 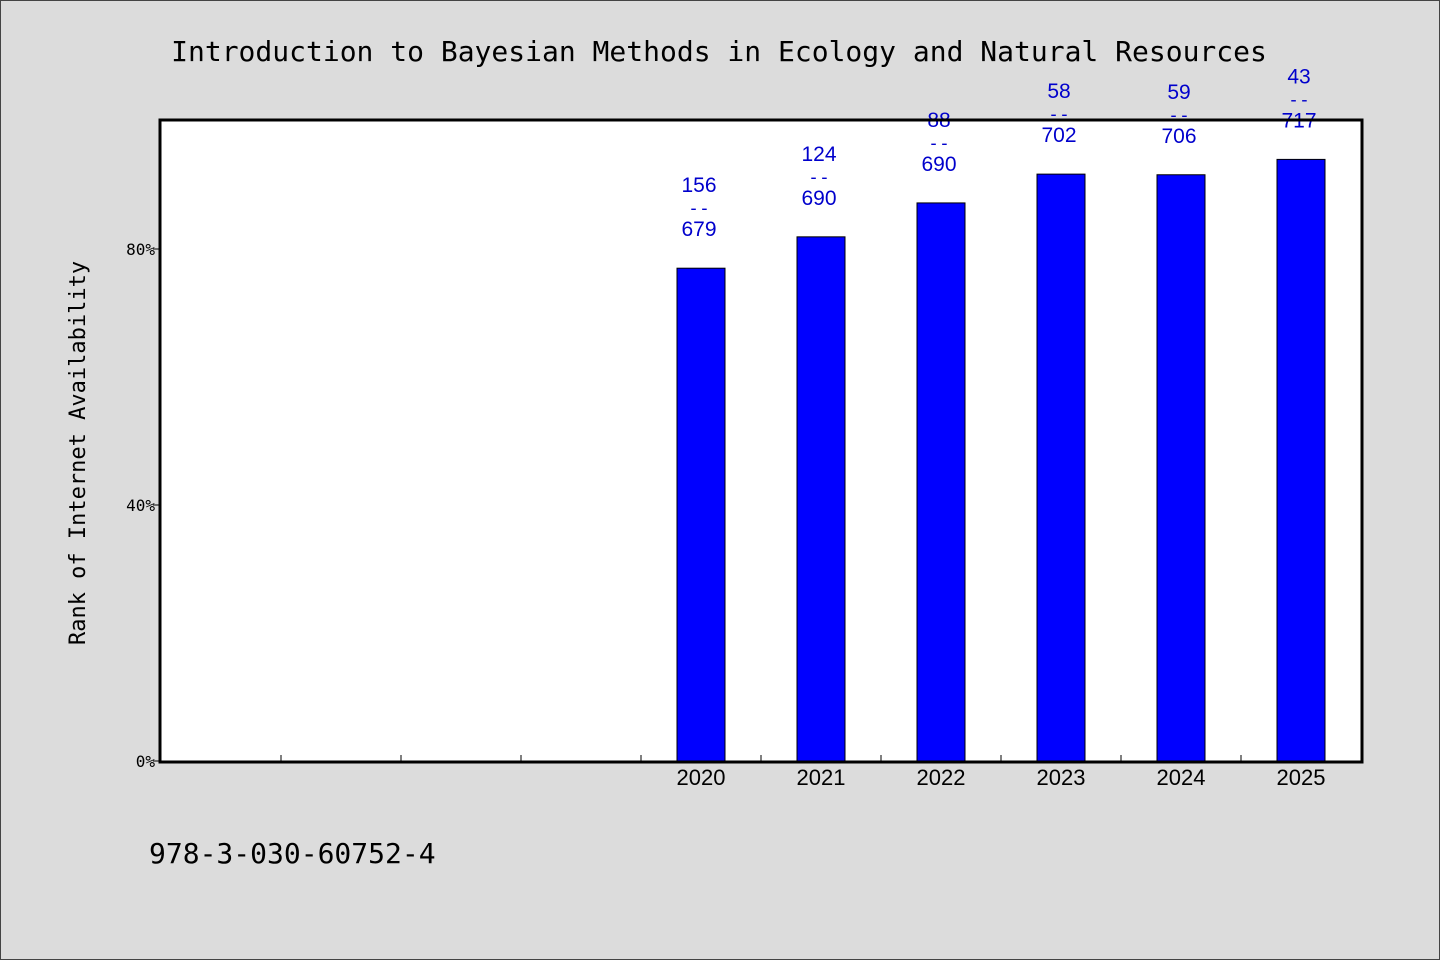 I want to click on isbn-text: 978-3-030-60752-4, so click(x=292, y=853).